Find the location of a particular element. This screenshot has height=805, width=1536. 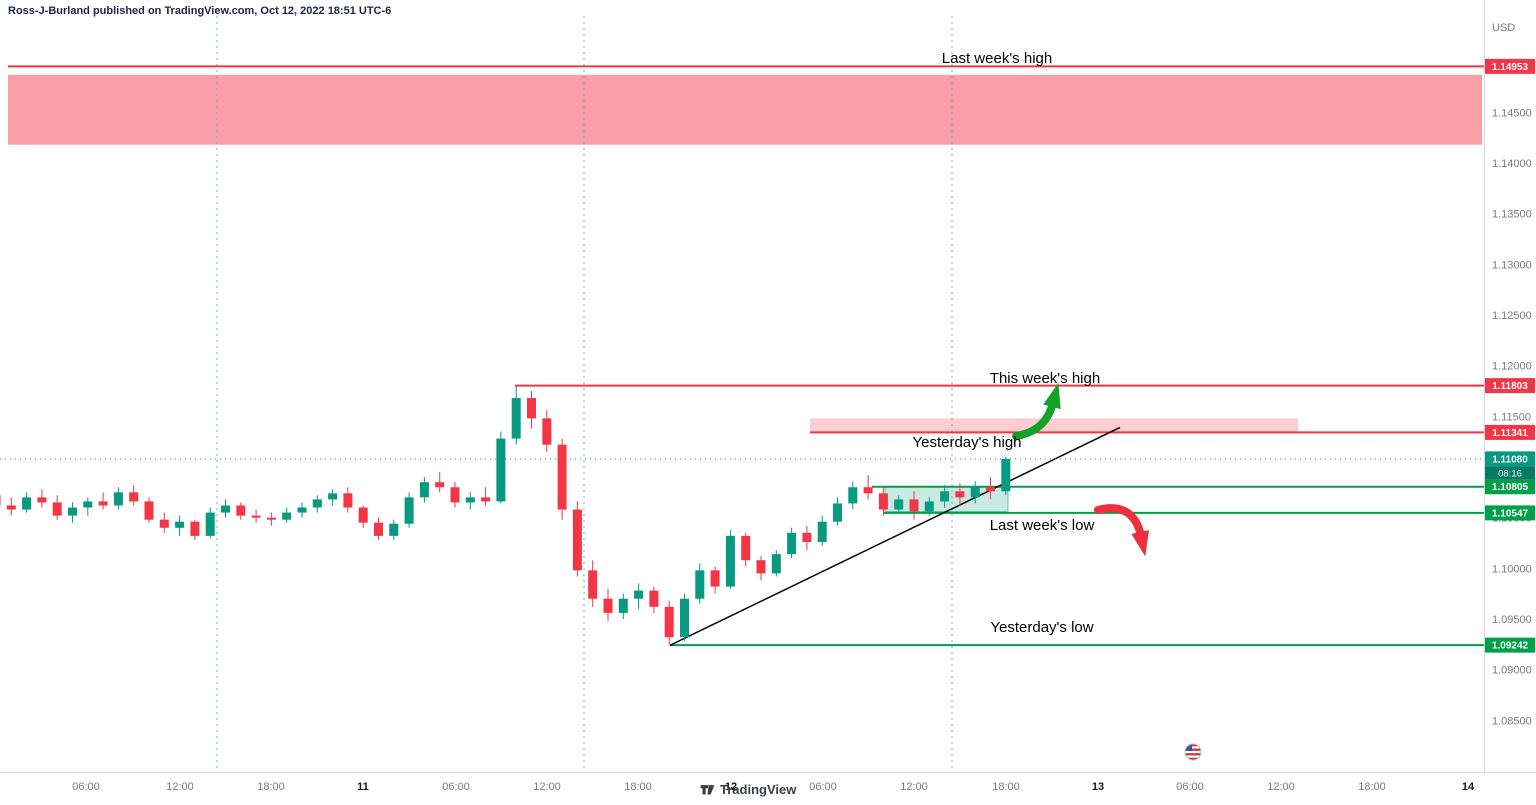

current-price-label is located at coordinates (1510, 459).